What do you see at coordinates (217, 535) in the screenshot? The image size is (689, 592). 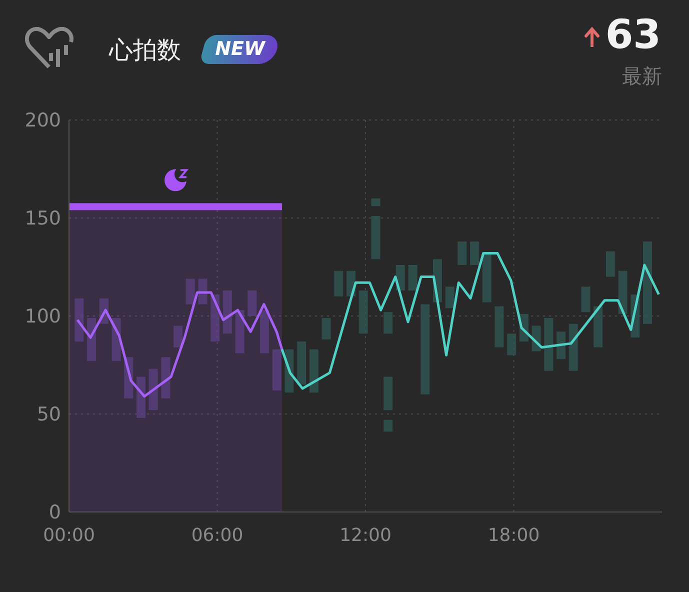 I see `x-tick-label: 06:00` at bounding box center [217, 535].